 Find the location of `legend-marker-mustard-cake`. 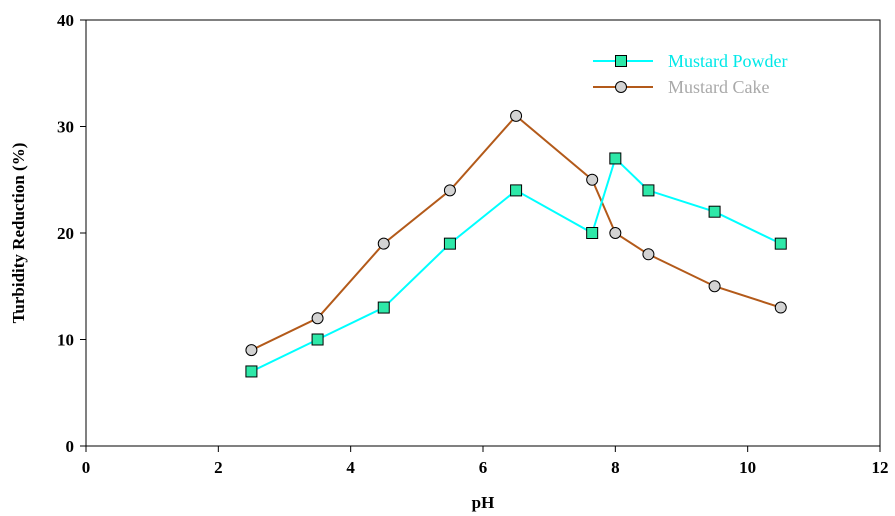

legend-marker-mustard-cake is located at coordinates (621, 87).